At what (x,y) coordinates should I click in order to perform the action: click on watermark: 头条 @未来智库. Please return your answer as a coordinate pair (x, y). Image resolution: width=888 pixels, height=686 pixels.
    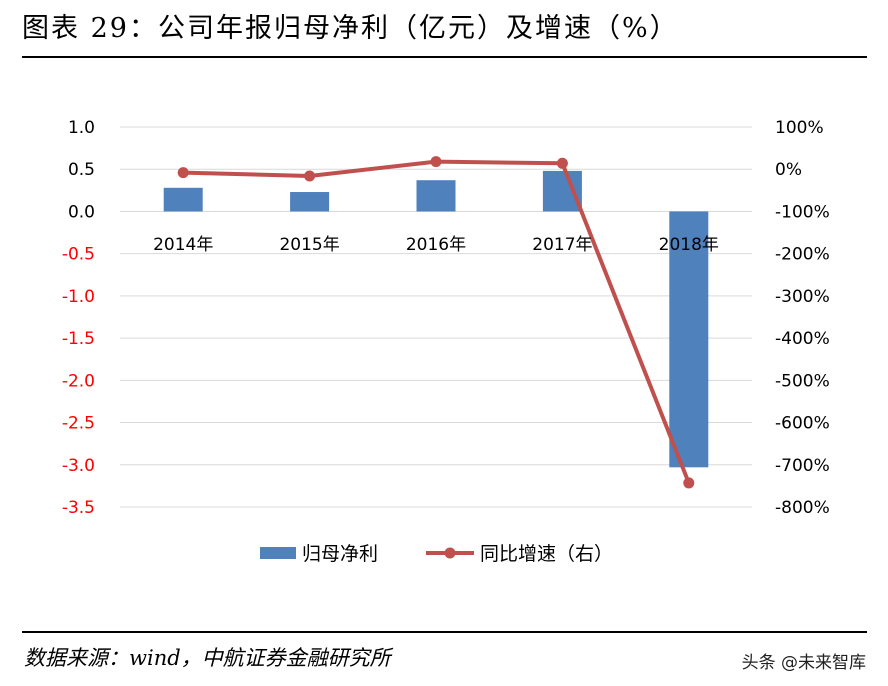
    Looking at the image, I should click on (803, 663).